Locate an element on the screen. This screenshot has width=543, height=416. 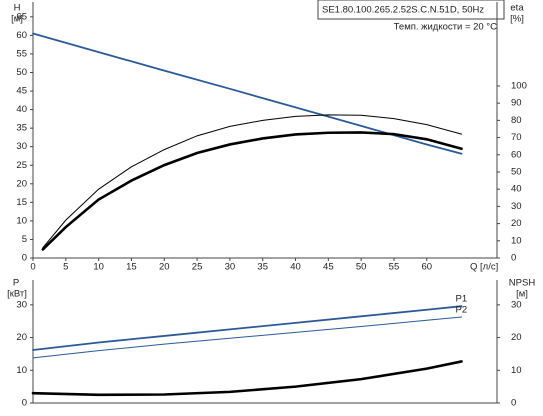
y2-label: NPSH is located at coordinates (522, 283).